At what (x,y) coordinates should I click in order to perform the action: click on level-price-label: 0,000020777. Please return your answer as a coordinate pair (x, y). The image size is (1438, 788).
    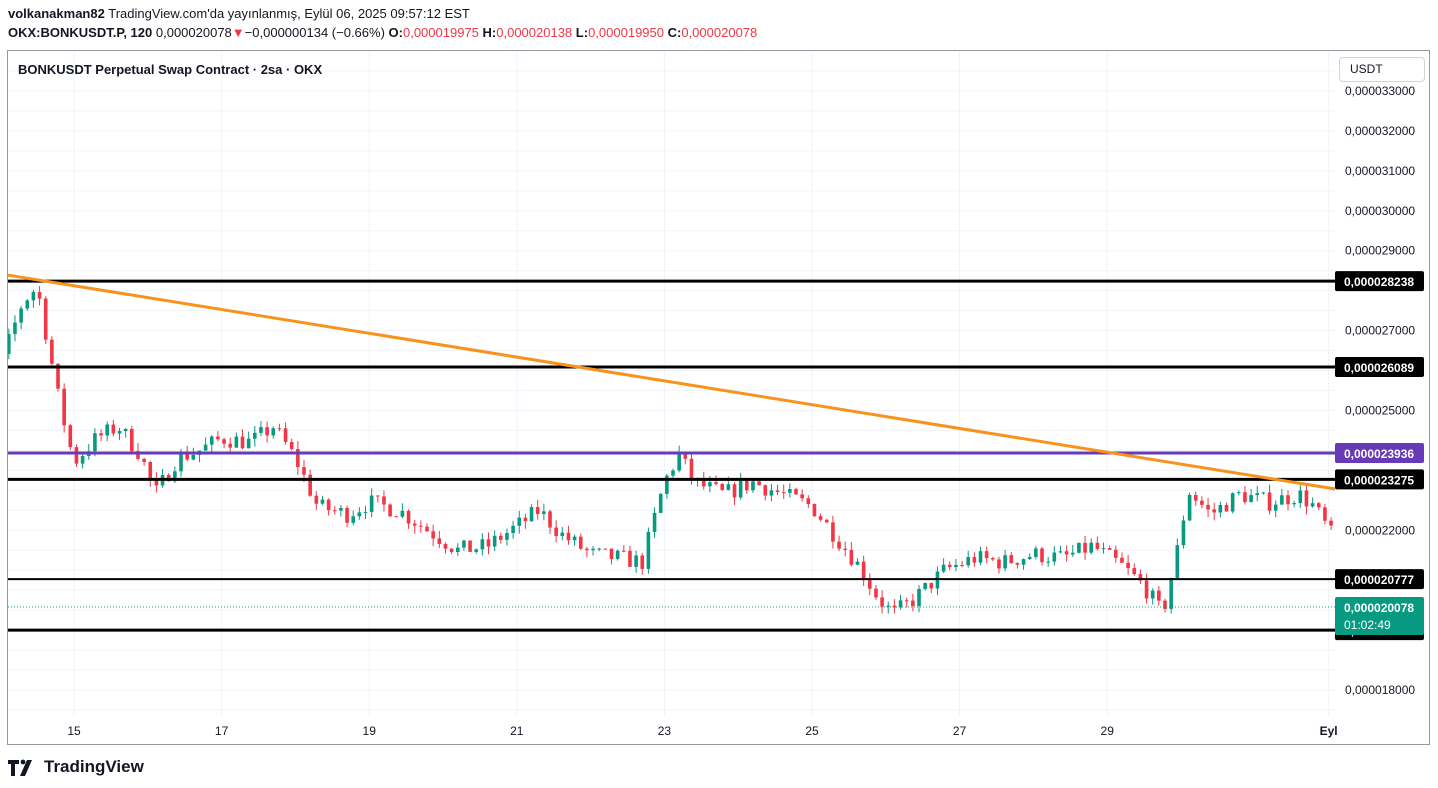
    Looking at the image, I should click on (1379, 580).